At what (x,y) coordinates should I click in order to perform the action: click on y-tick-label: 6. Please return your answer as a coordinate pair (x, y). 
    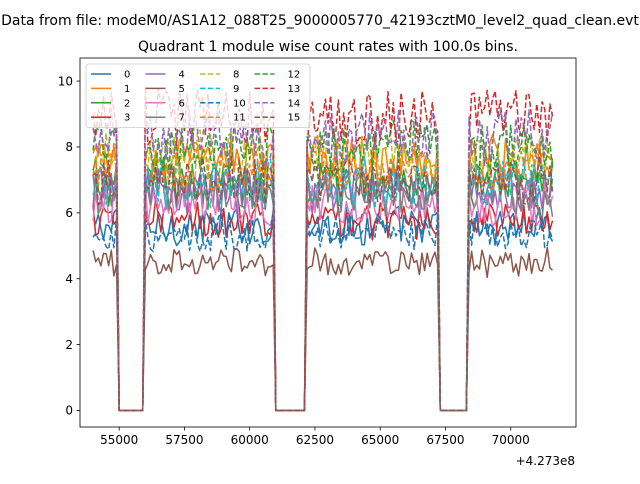
    Looking at the image, I should click on (69, 213).